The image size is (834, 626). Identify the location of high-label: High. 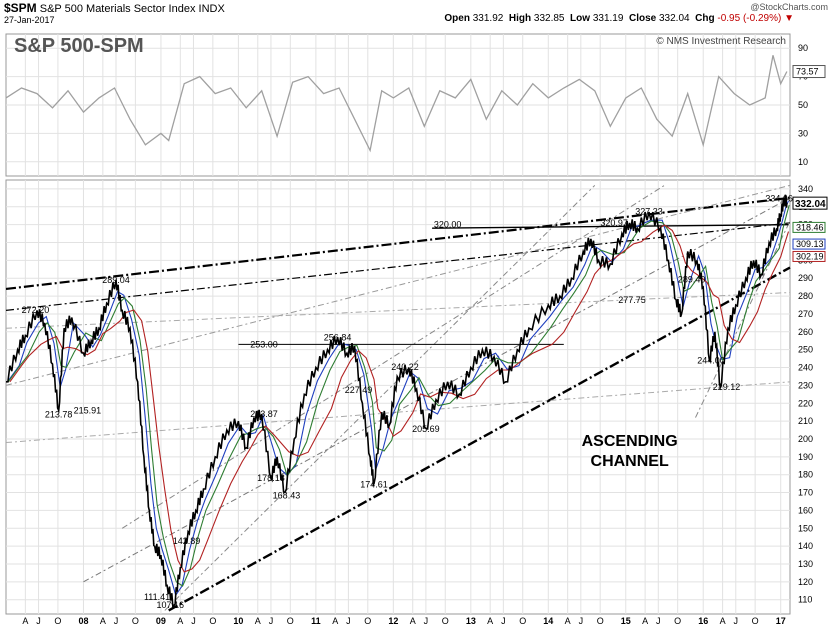
(520, 18).